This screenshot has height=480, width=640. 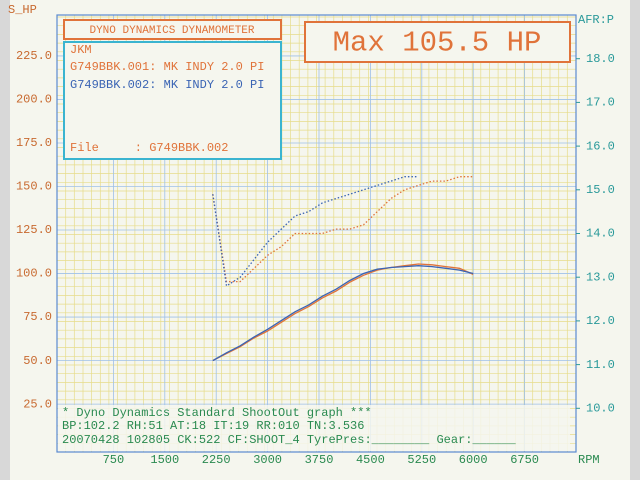 I want to click on y-tick-label: 225.0, so click(x=34, y=56).